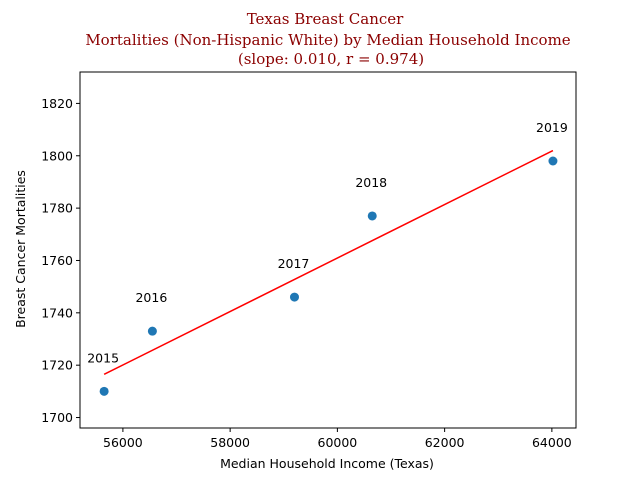 Image resolution: width=640 pixels, height=480 pixels. Describe the element at coordinates (372, 216) in the screenshot. I see `data-point-2018` at that location.